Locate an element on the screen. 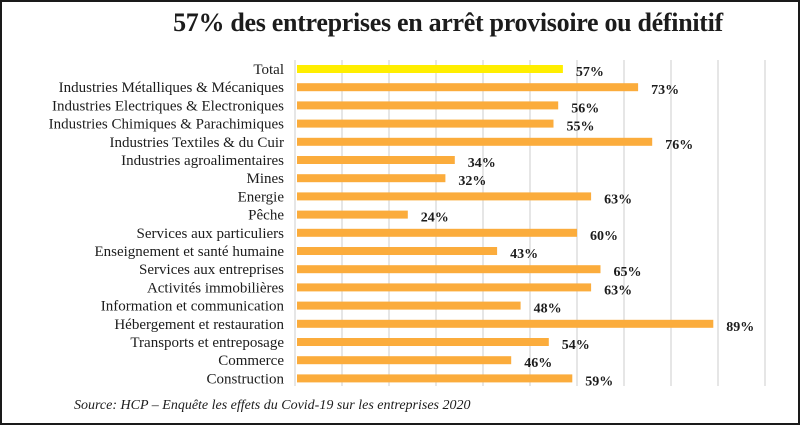 This screenshot has height=425, width=800. category-label: Services aux particuliers is located at coordinates (211, 234).